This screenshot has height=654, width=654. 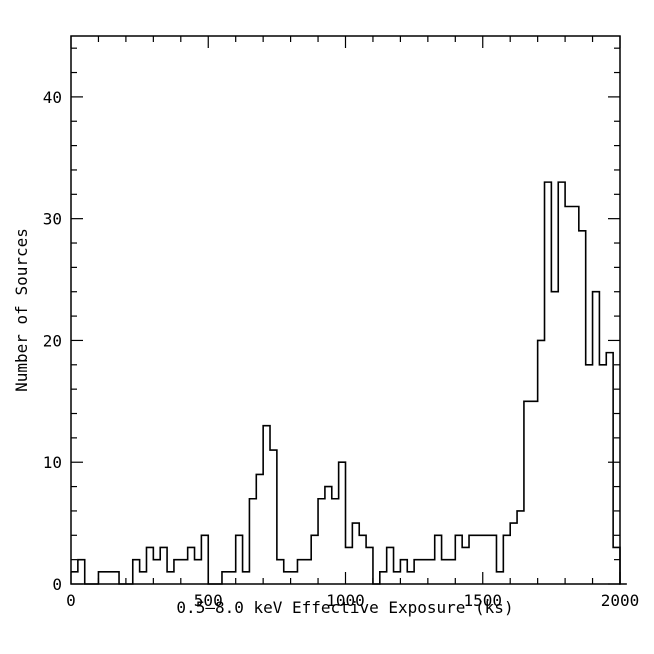 I want to click on x-axis-label: 0.5–8.0 keV Effective Exposure (ks), so click(x=344, y=607).